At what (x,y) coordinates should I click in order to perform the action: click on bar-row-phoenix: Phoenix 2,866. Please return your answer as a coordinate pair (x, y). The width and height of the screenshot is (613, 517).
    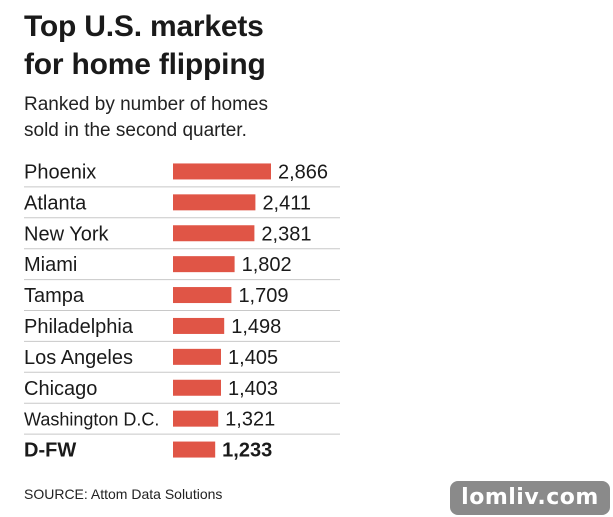
    Looking at the image, I should click on (182, 174).